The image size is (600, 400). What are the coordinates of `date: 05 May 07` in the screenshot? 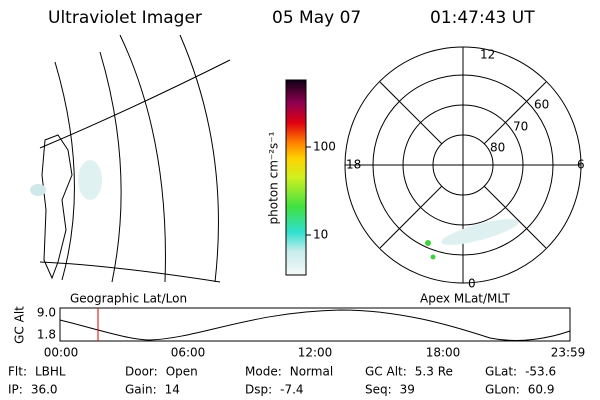 It's located at (316, 18).